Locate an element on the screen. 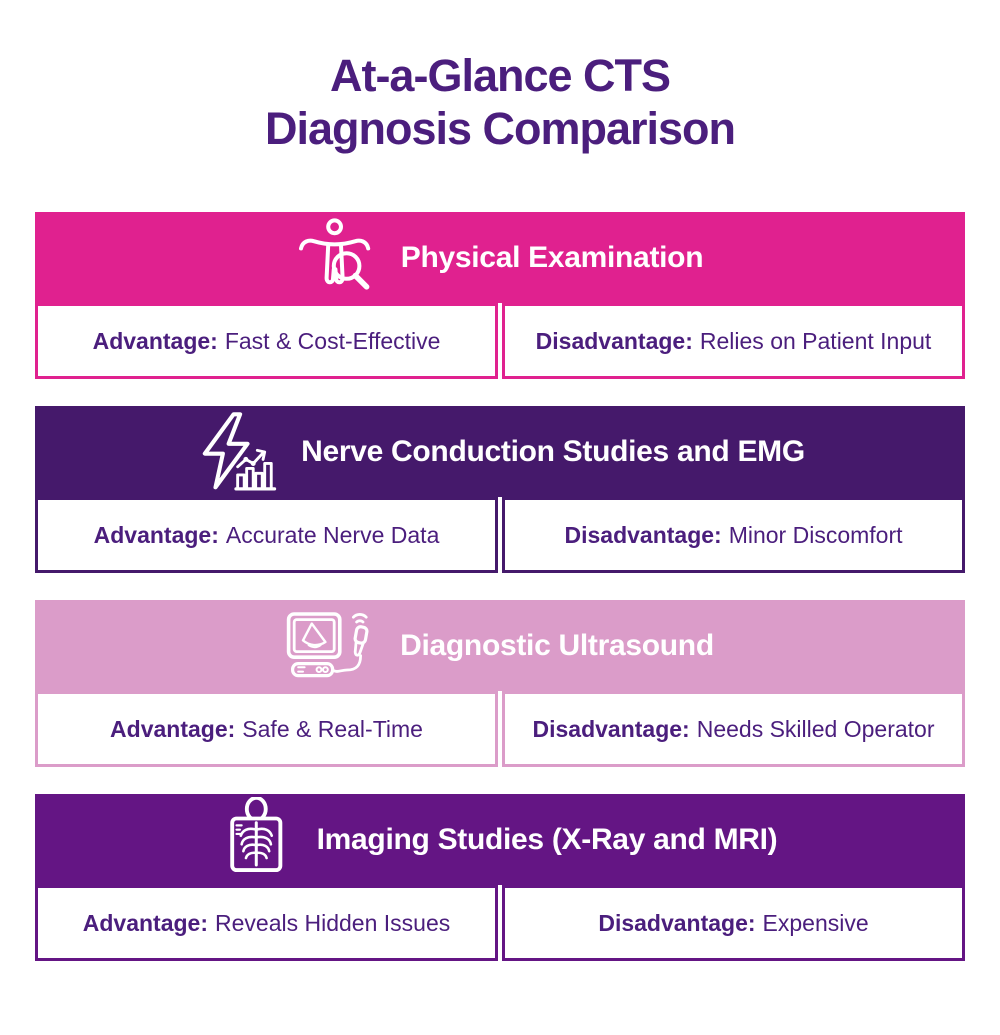  section-header: Imaging Studies (X-Ray and MRI) is located at coordinates (500, 840).